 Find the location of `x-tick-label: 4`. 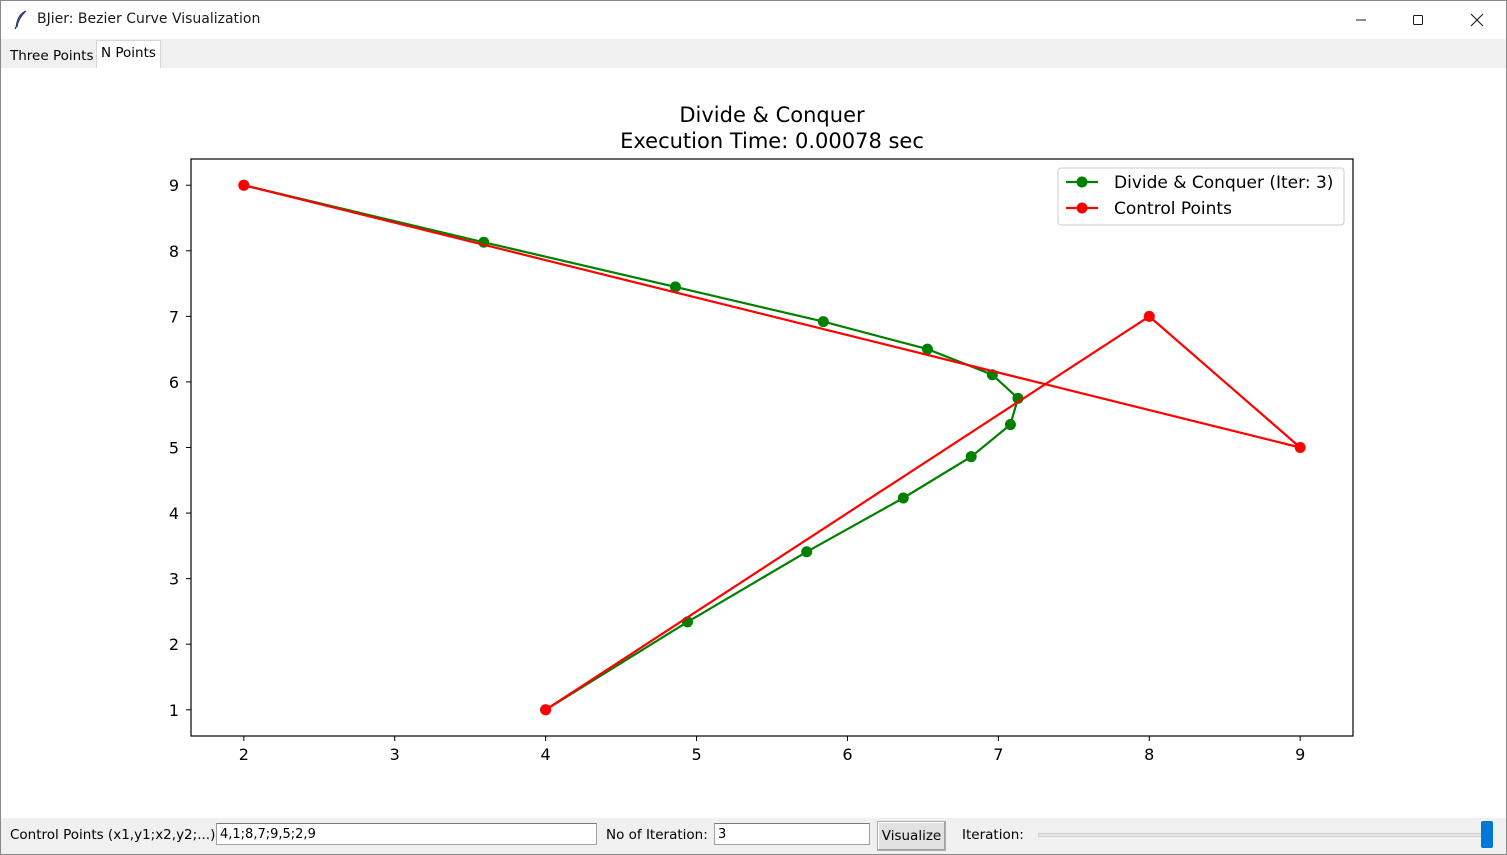

x-tick-label: 4 is located at coordinates (546, 754).